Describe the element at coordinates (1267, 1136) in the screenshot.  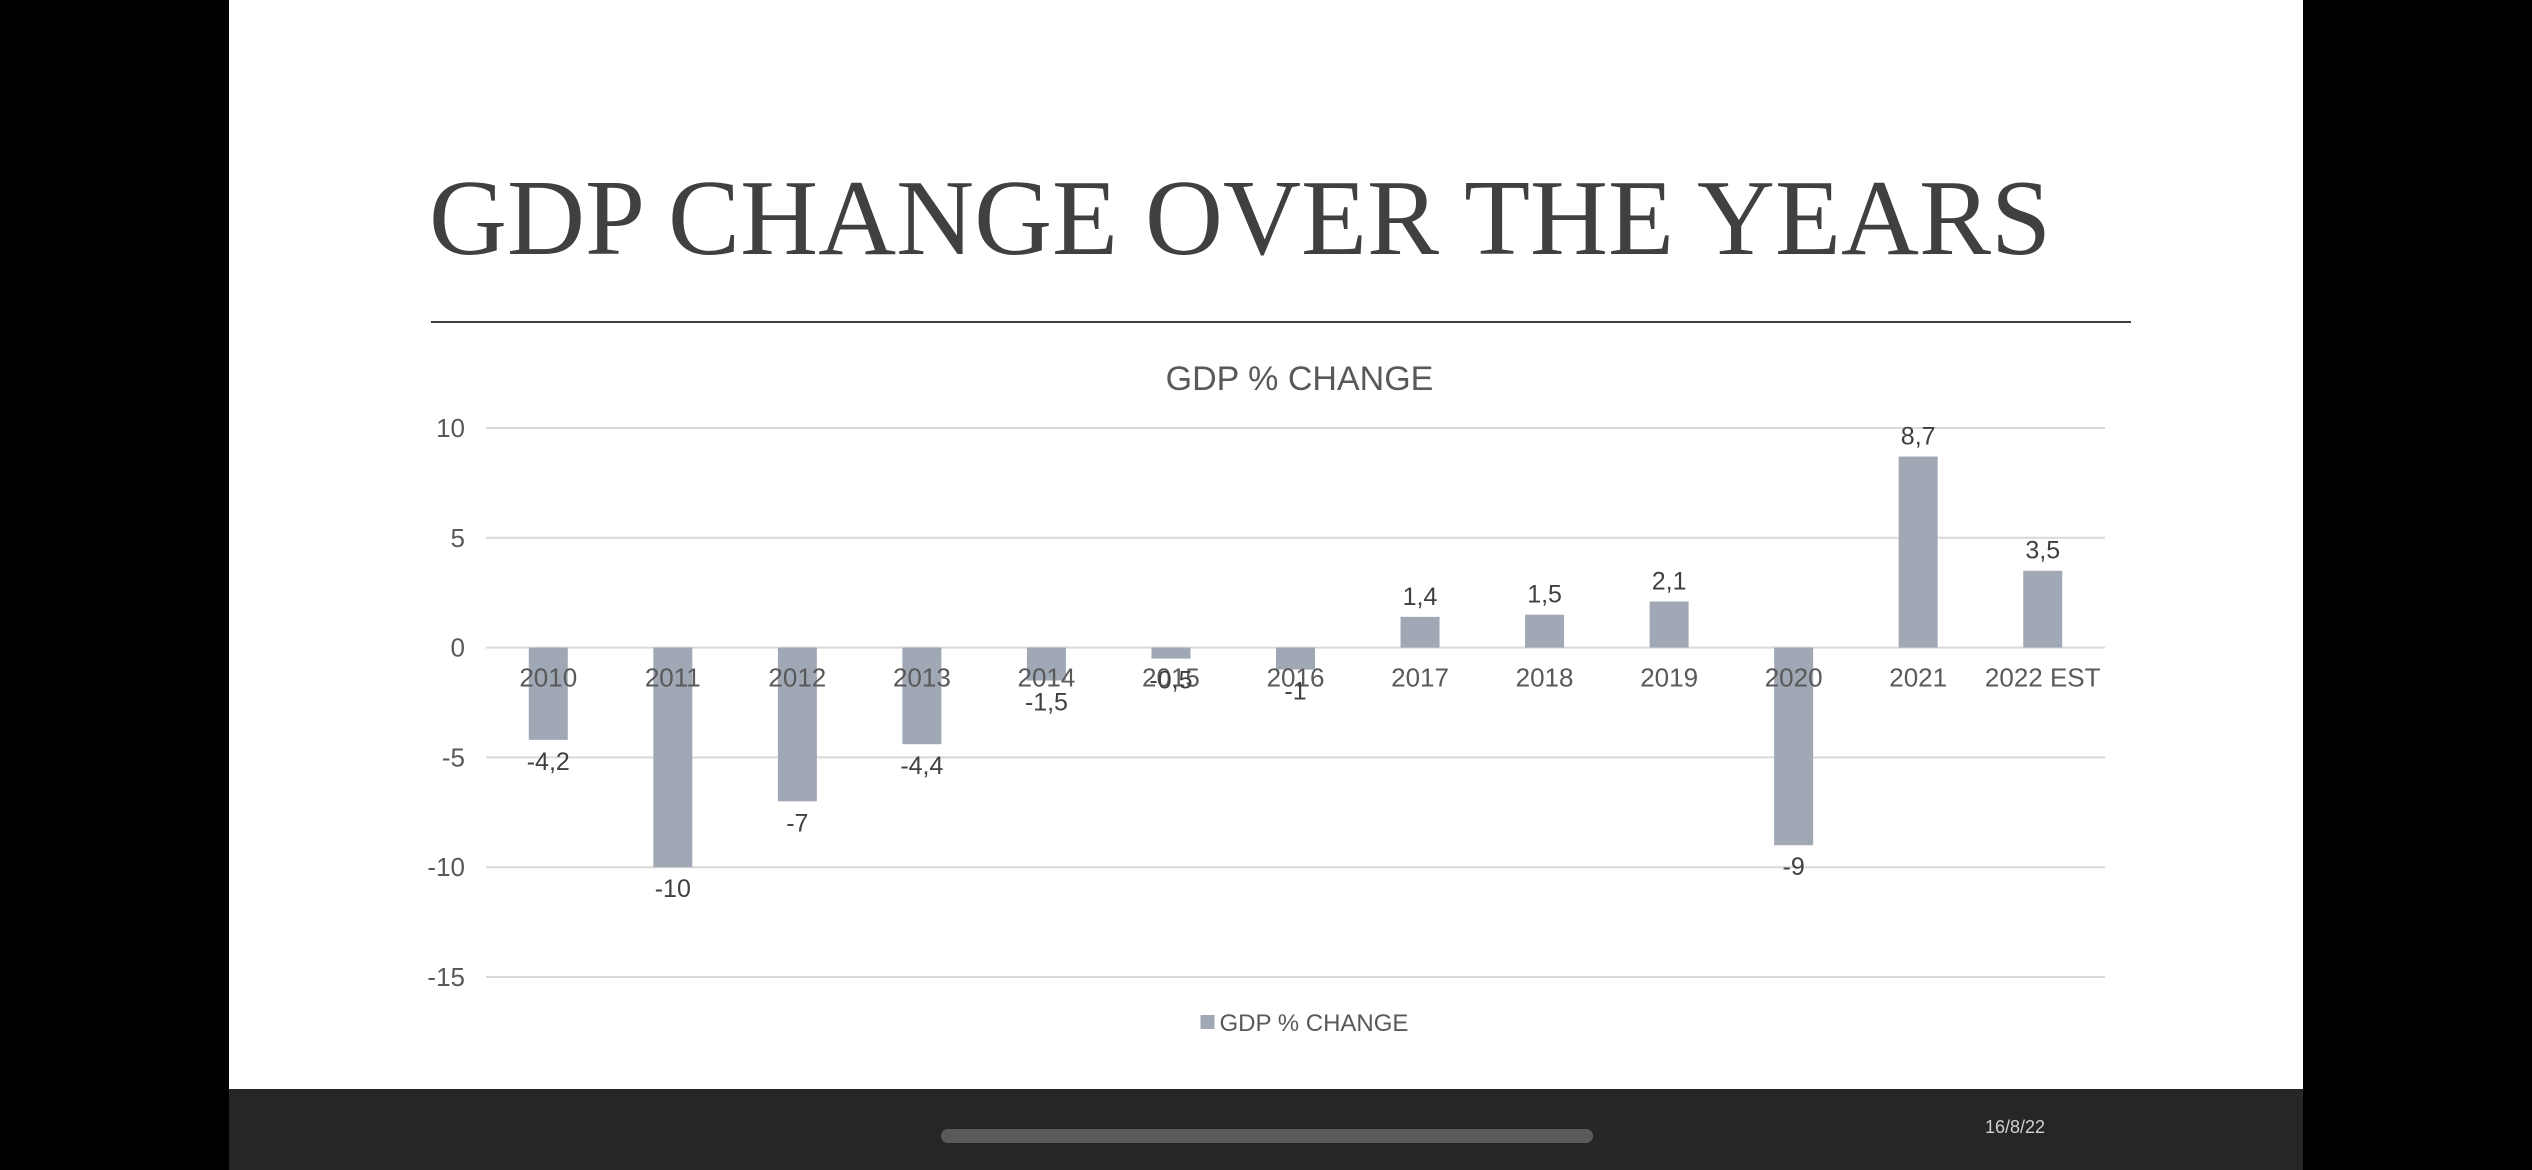
I see `scroll-handle` at that location.